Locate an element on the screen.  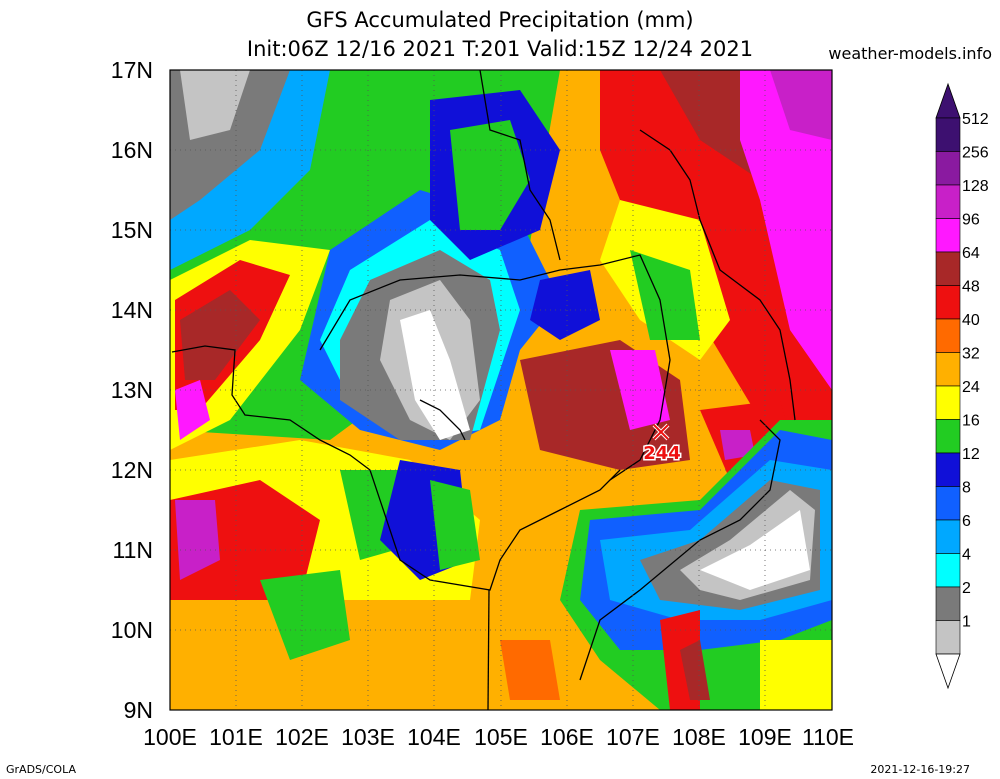
legend-label: 24 is located at coordinates (971, 387).